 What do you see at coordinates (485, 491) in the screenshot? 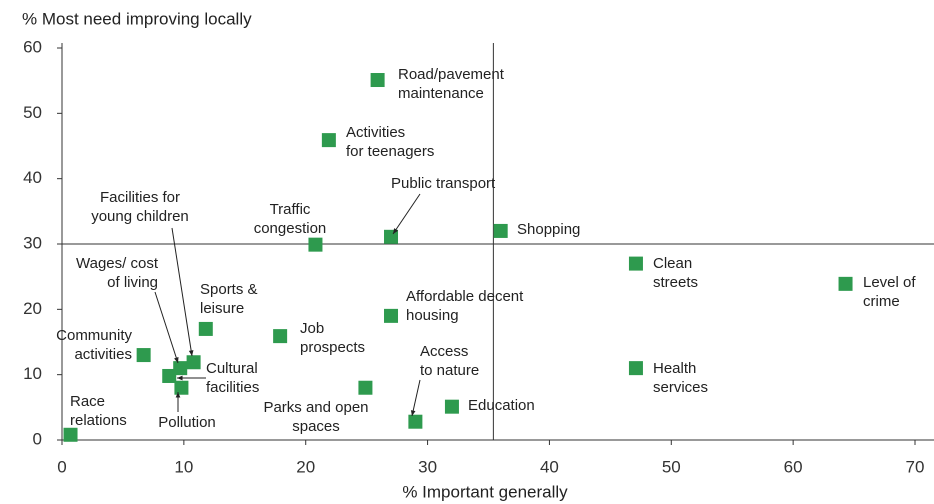
I see `x-axis-title: % Important generally` at bounding box center [485, 491].